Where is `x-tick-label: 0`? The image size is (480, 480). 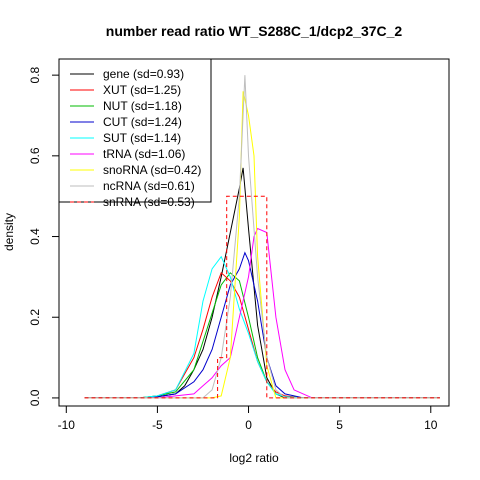 x-tick-label: 0 is located at coordinates (248, 425).